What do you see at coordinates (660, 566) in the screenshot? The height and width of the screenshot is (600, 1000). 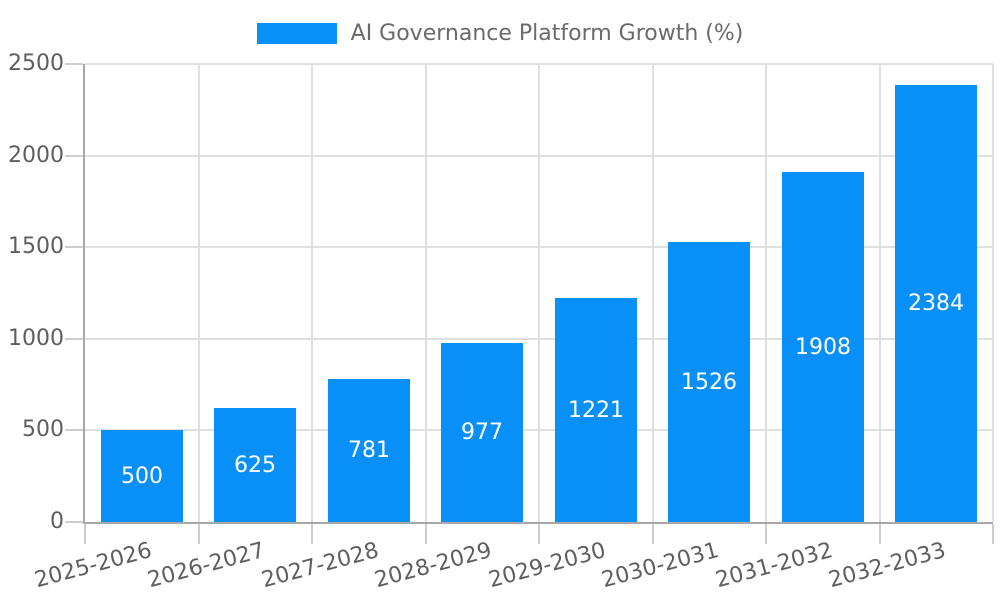 I see `x-tick-label: 2030-2031` at bounding box center [660, 566].